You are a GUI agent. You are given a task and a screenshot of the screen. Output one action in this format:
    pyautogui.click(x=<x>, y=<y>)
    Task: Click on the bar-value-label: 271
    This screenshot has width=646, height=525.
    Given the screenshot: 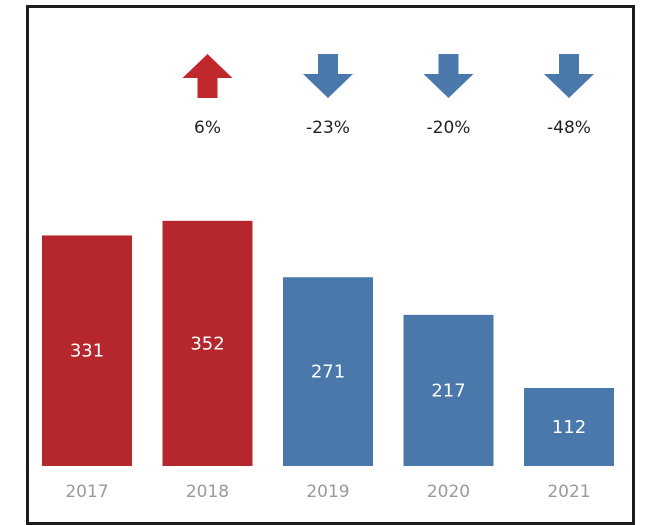 What is the action you would take?
    pyautogui.click(x=328, y=372)
    